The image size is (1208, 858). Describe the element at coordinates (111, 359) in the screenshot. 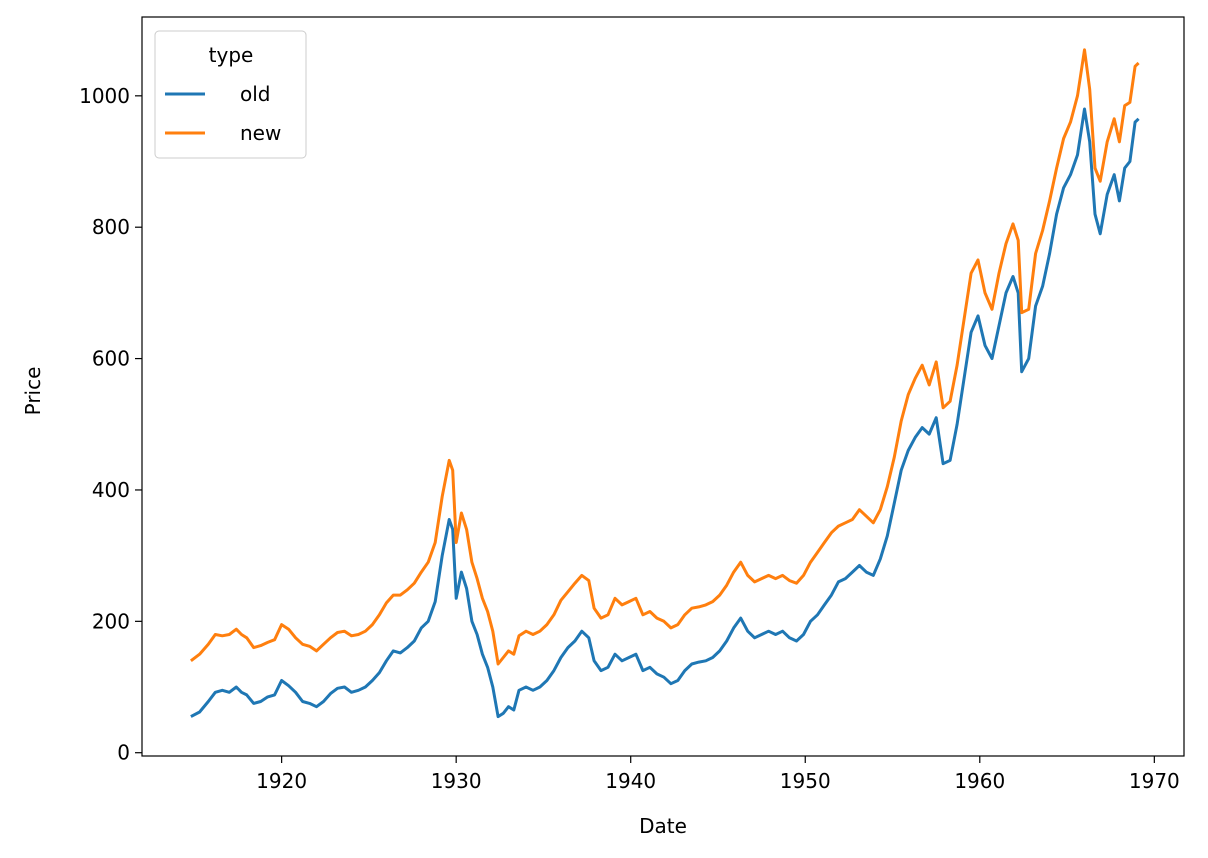

I see `y-tick-label: 600` at that location.